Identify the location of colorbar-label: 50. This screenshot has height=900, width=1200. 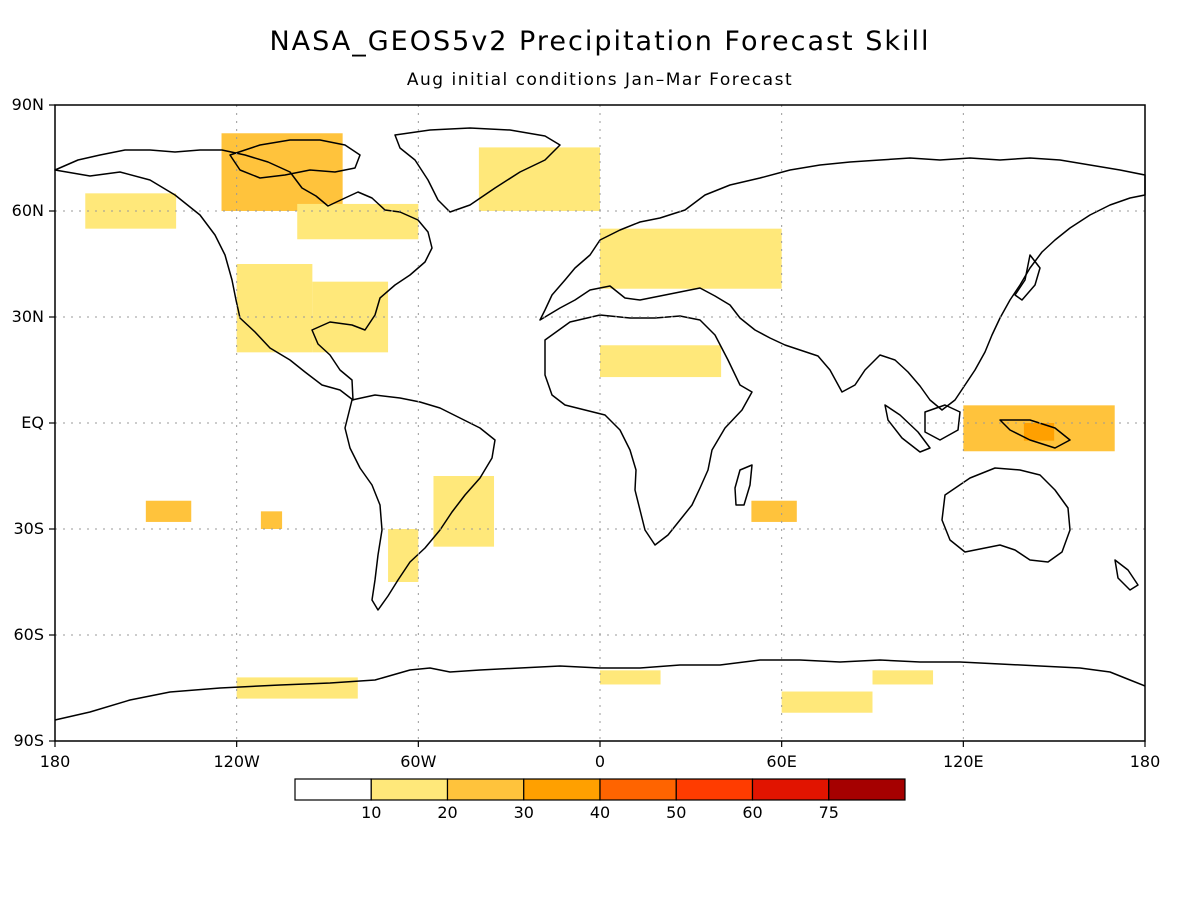
(676, 812).